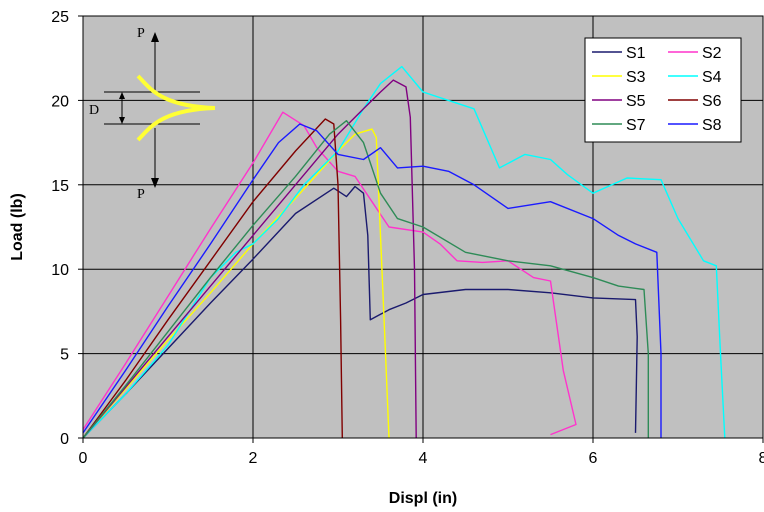 The width and height of the screenshot is (764, 512). Describe the element at coordinates (64, 439) in the screenshot. I see `y-tick-label: 0` at that location.